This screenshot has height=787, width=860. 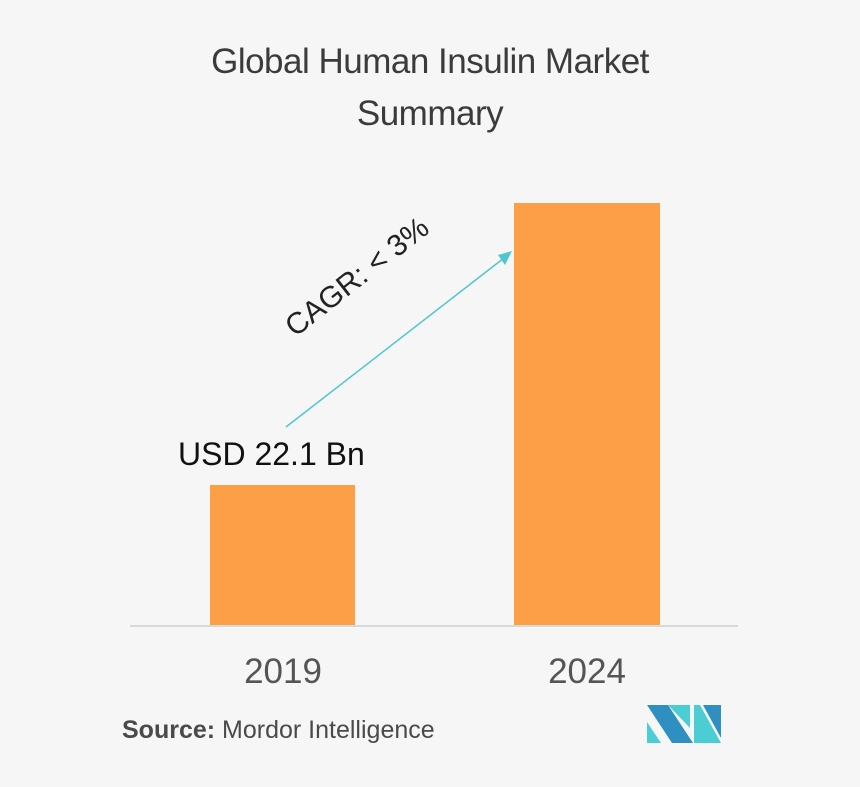 What do you see at coordinates (587, 671) in the screenshot?
I see `x-tick-2024: 2024` at bounding box center [587, 671].